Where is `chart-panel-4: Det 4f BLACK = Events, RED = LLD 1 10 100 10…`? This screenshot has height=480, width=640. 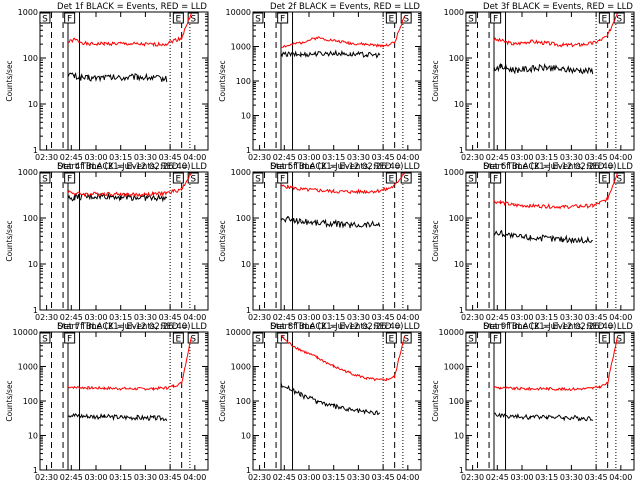
chart-panel-4: Det 4f BLACK = Events, RED = LLD 1 10 100 10… is located at coordinates (107, 247).